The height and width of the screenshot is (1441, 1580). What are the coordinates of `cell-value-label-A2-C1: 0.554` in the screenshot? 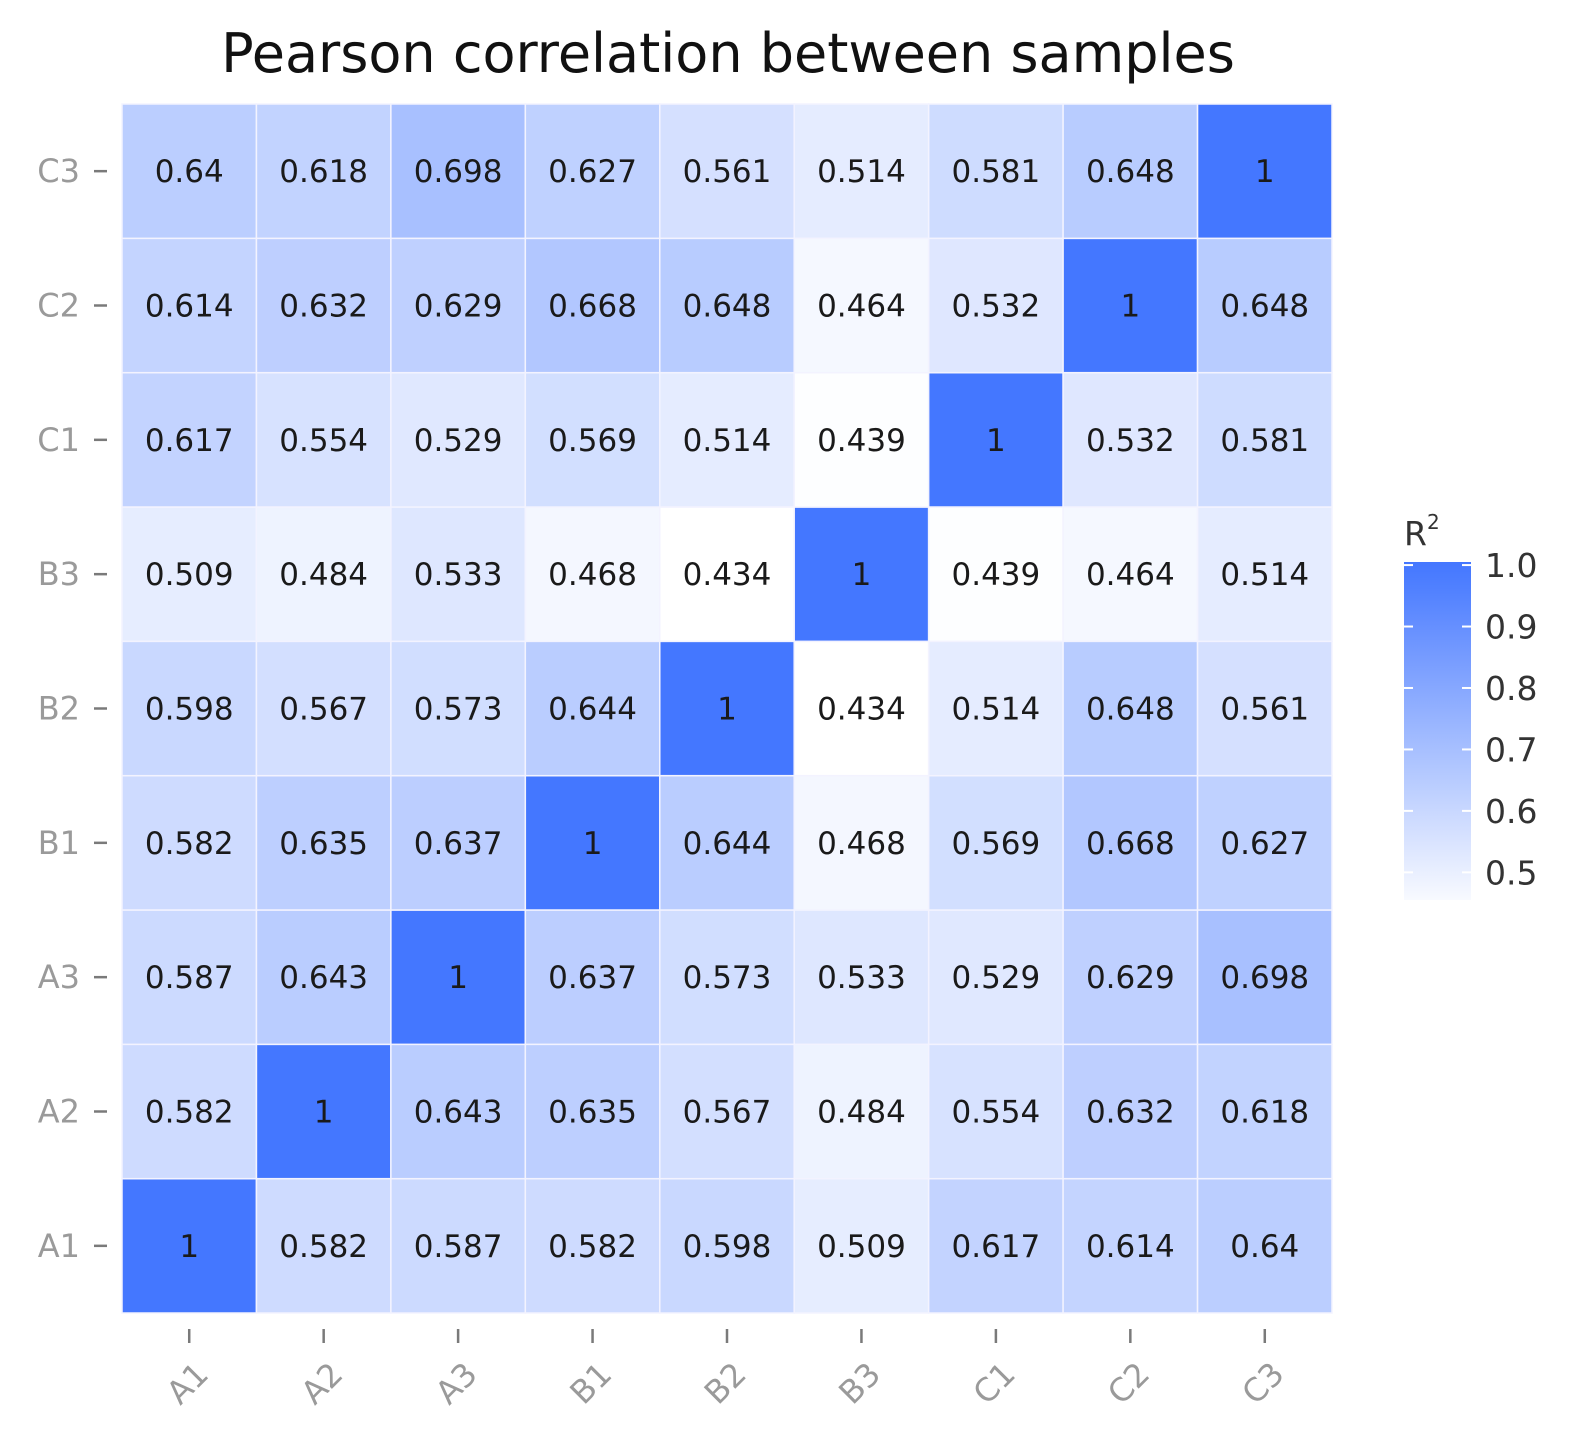 It's located at (996, 1113).